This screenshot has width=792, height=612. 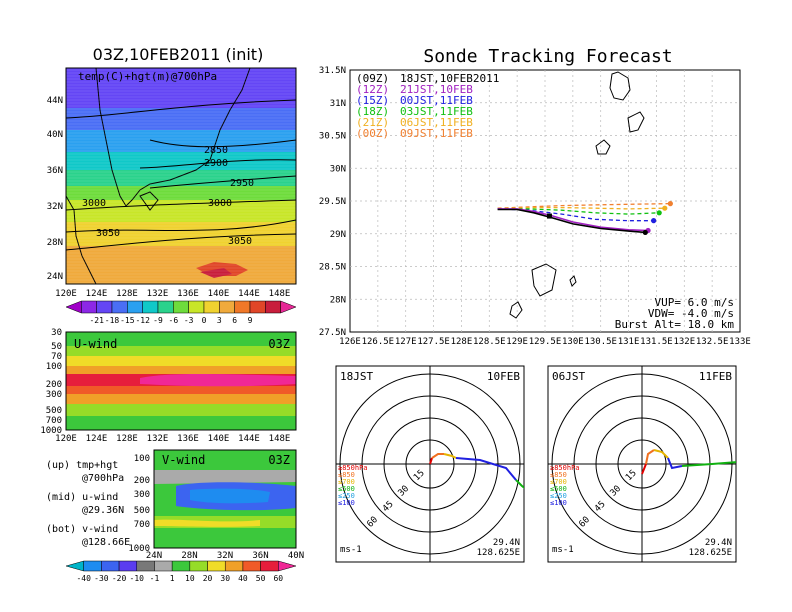 What do you see at coordinates (332, 202) in the screenshot?
I see `track-y-ticks: 31.5N 31N 30.5N 30N 29.5N 29N 28.5N 28N 27.5N` at bounding box center [332, 202].